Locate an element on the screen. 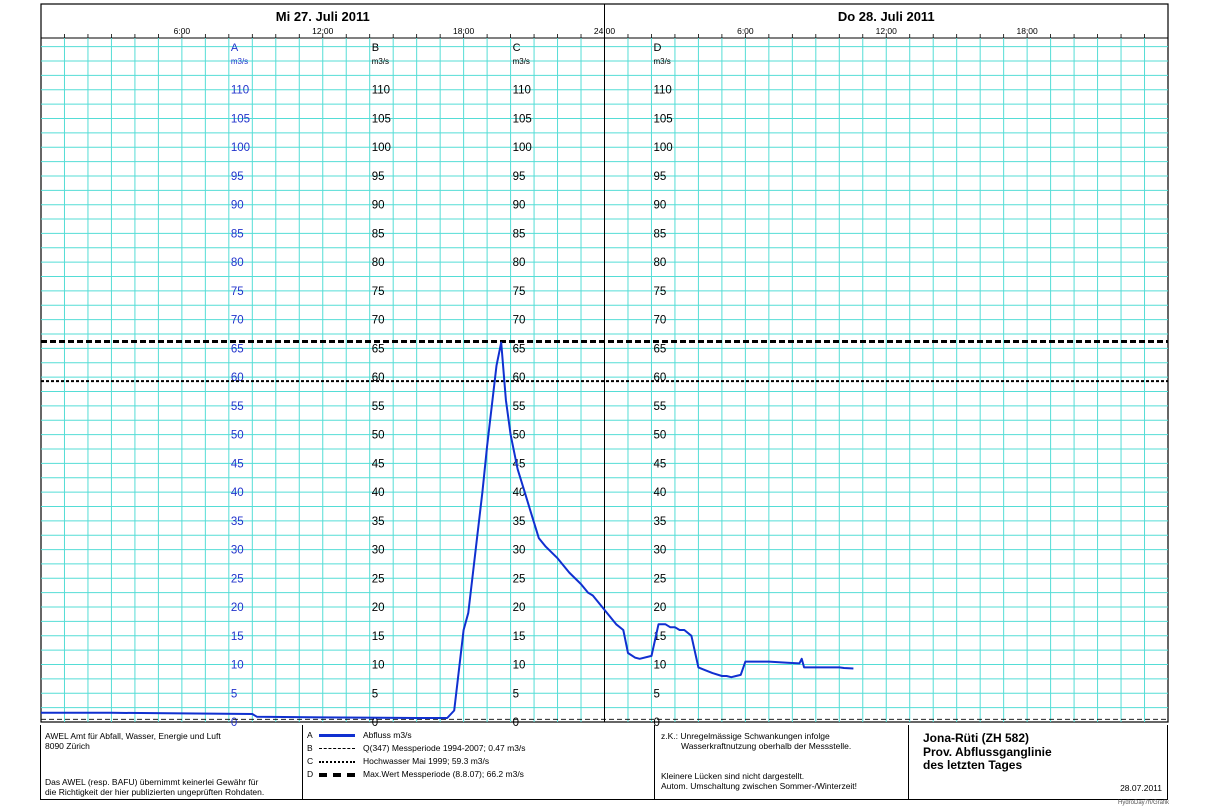 Image resolution: width=1210 pixels, height=807 pixels. station-name: Jona-Rüti (ZH 582) is located at coordinates (976, 738).